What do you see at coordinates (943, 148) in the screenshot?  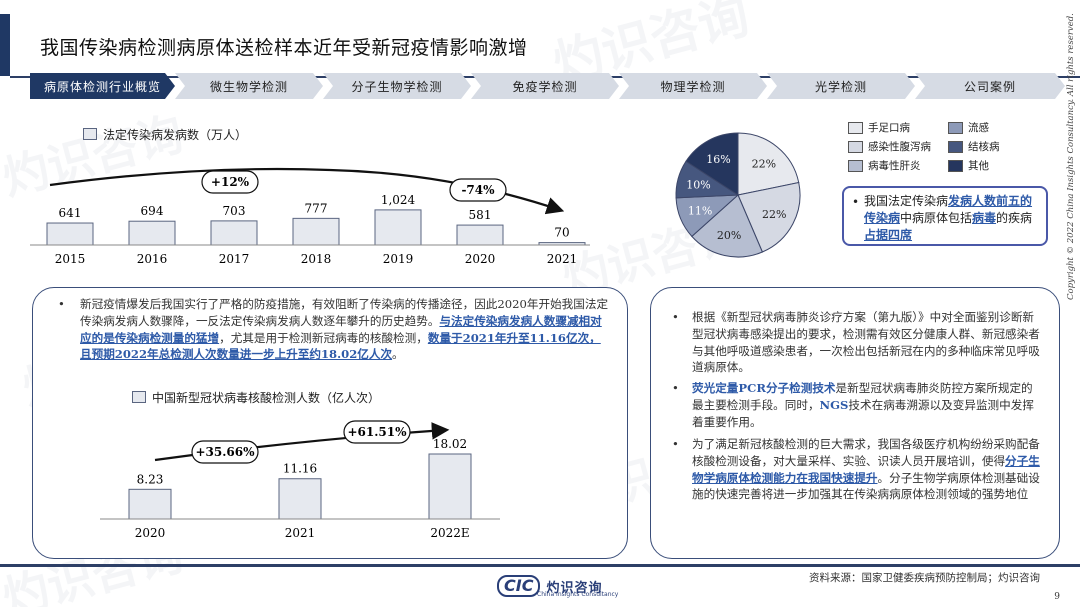 I see `pie-legend: 手足口病 流感 感染性腹泻病 结核病 病毒性肝炎 其他` at bounding box center [943, 148].